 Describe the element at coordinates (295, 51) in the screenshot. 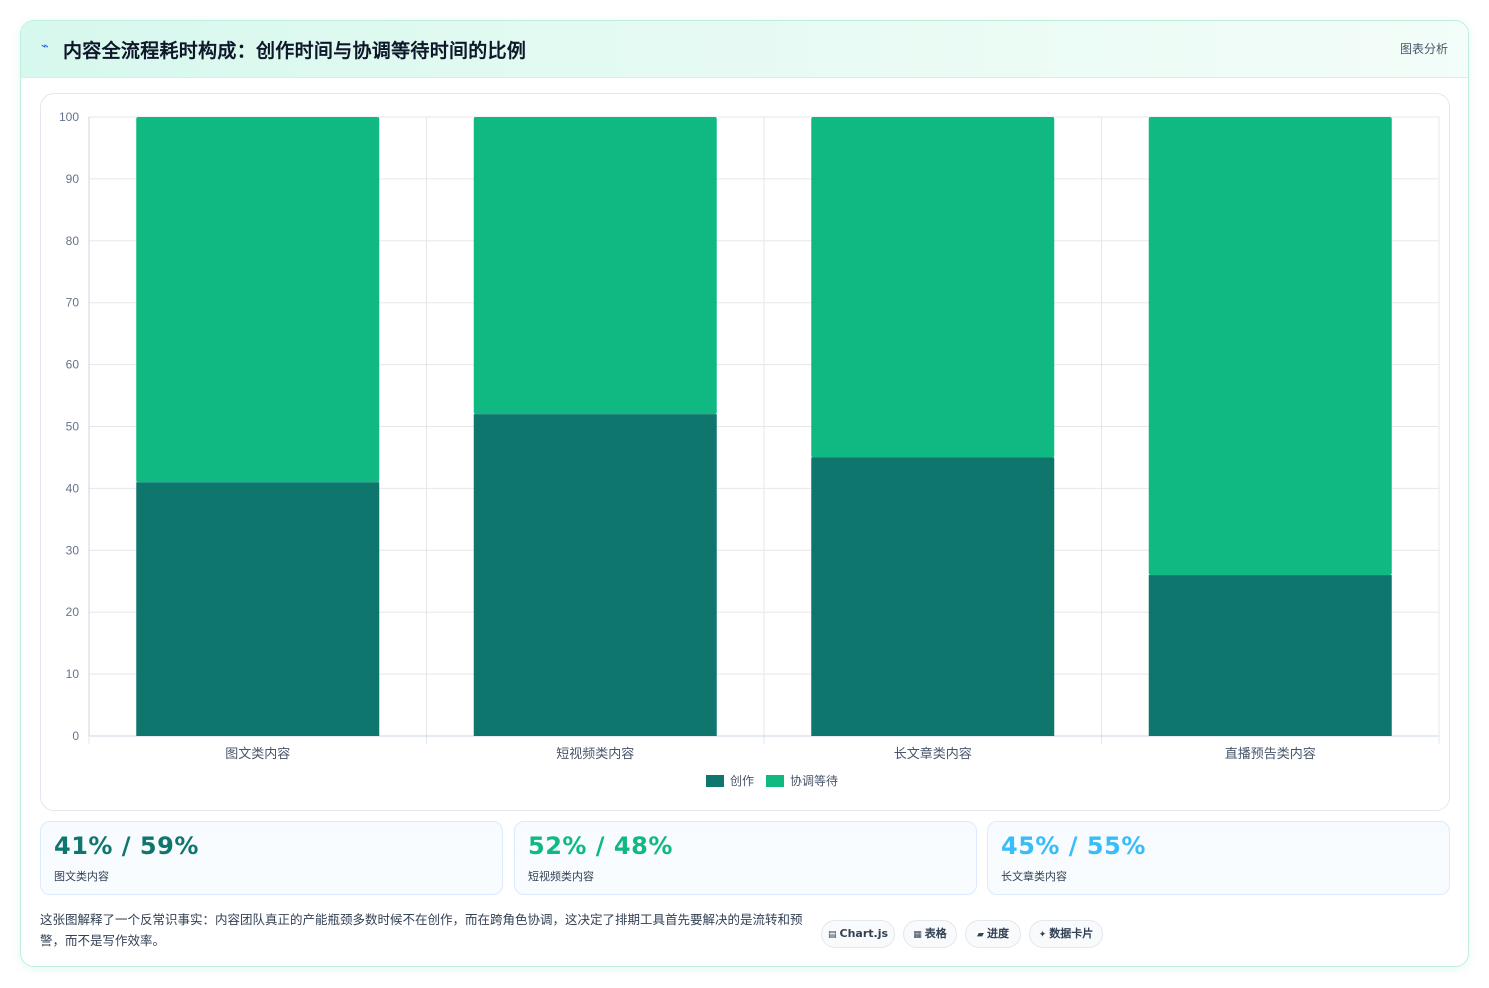

I see `chart-title: 内容全流程耗时构成：创作时间与协调等待时间的比例` at that location.